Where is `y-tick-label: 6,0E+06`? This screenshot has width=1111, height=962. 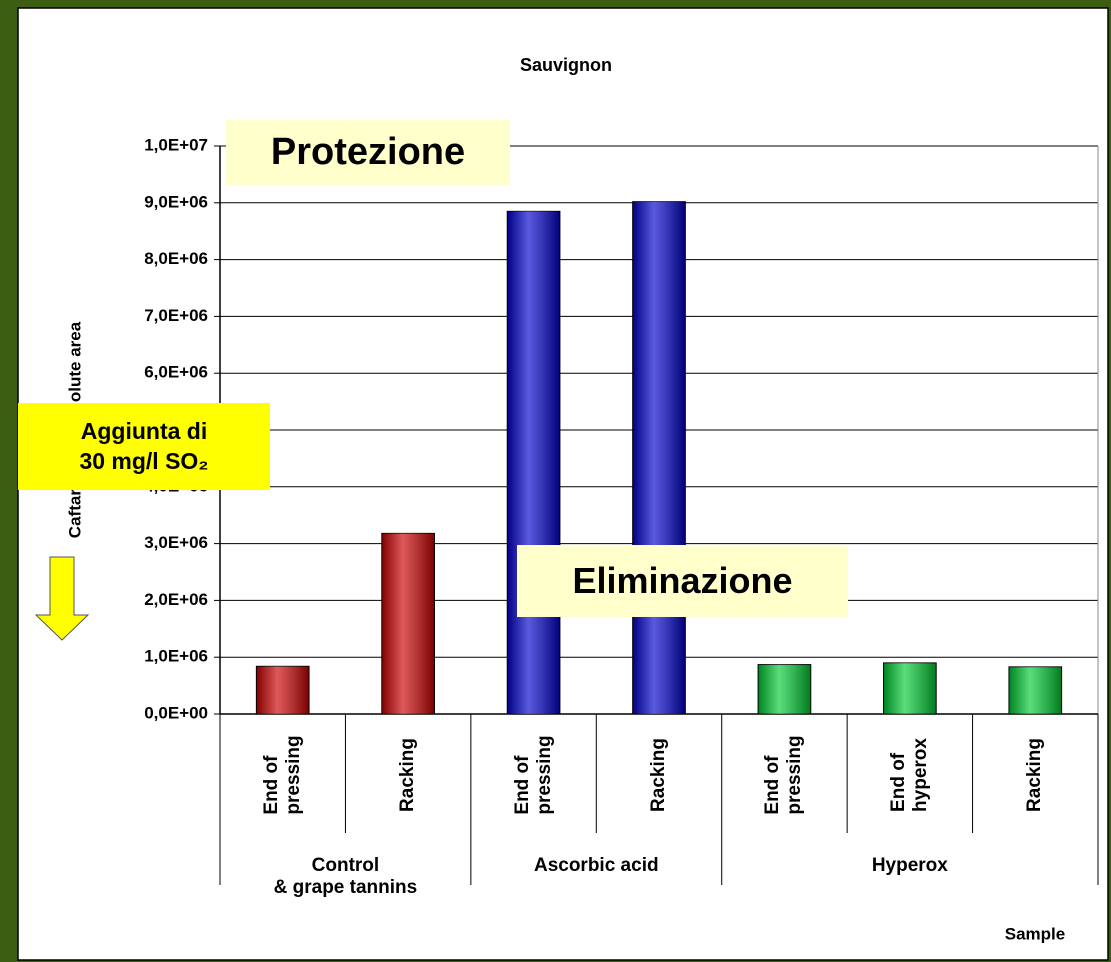 y-tick-label: 6,0E+06 is located at coordinates (176, 372).